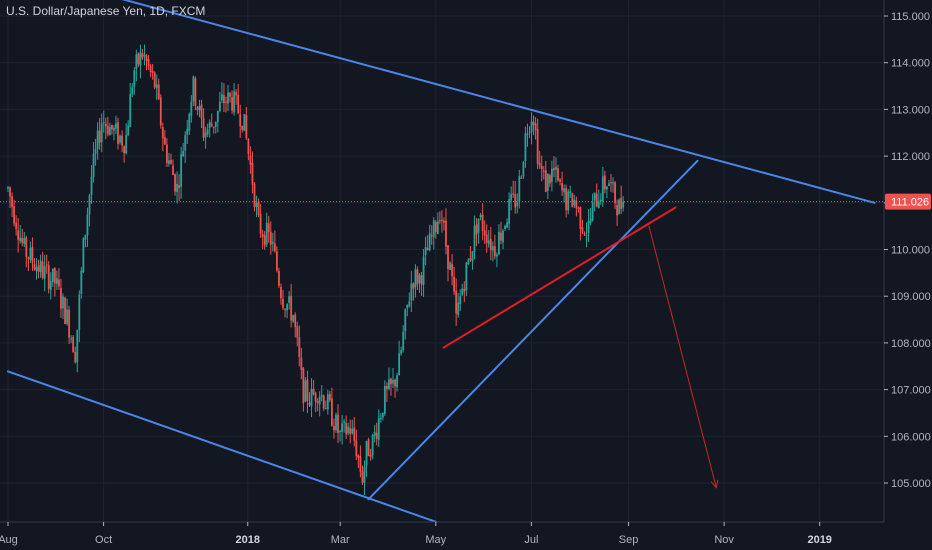  Describe the element at coordinates (230, 449) in the screenshot. I see `lower-channel-line` at that location.